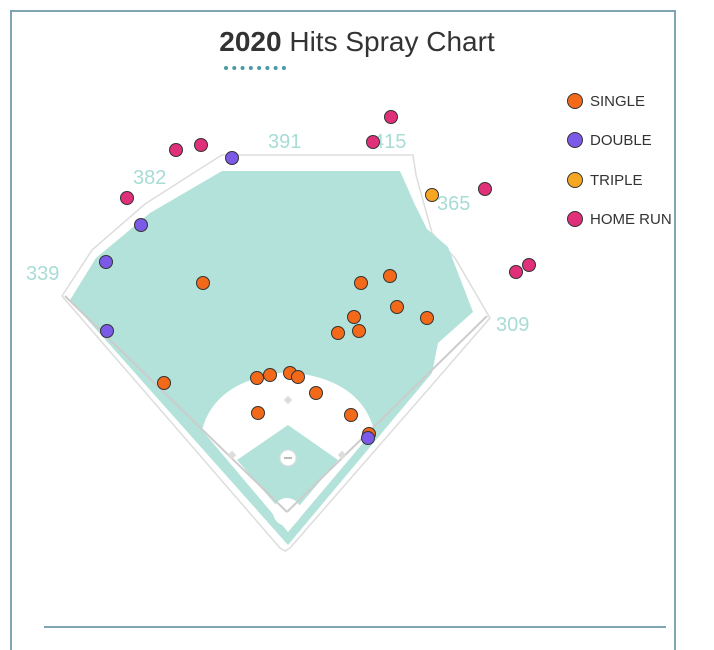  Describe the element at coordinates (42, 274) in the screenshot. I see `distance-left-line: 339` at that location.